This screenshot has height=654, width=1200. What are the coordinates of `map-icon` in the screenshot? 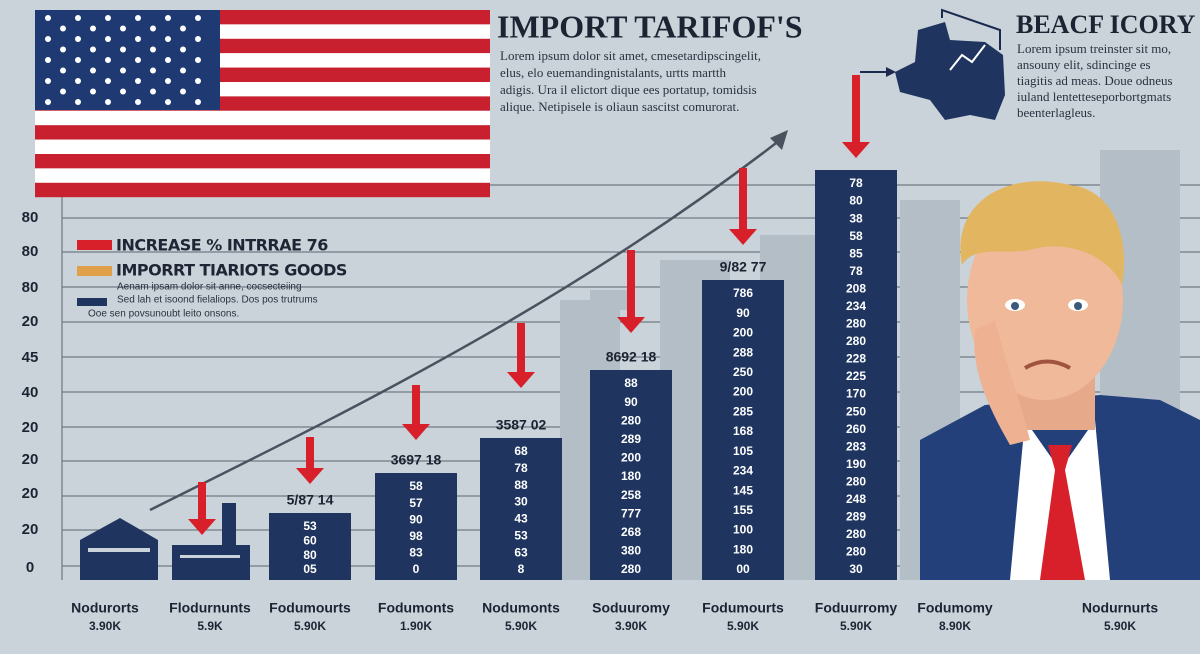 It's located at (932, 64).